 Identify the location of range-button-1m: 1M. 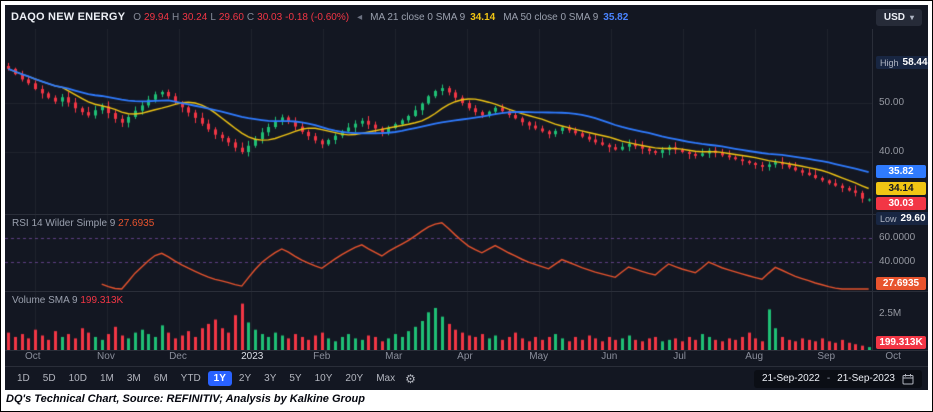
(107, 378).